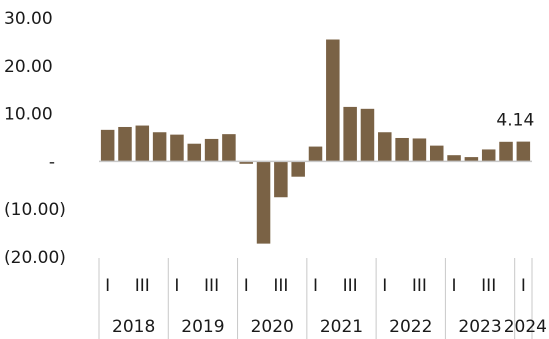  I want to click on year-label: 2020, so click(272, 327).